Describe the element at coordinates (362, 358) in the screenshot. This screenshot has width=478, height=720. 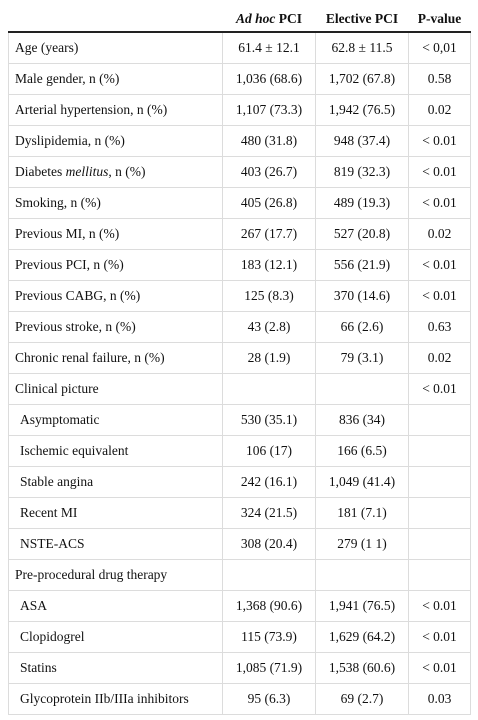
I see `value-cell: 79 (3.1)` at that location.